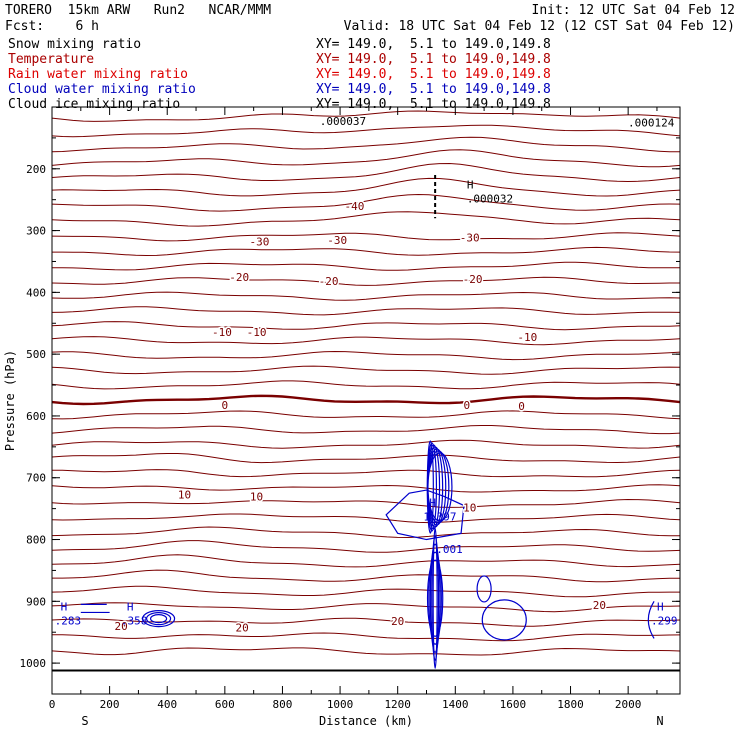 This screenshot has width=740, height=740. What do you see at coordinates (433, 104) in the screenshot?
I see `field-xy-cloud-ice: XY= 149.0, 5.1 to 149.0,149.8` at bounding box center [433, 104].